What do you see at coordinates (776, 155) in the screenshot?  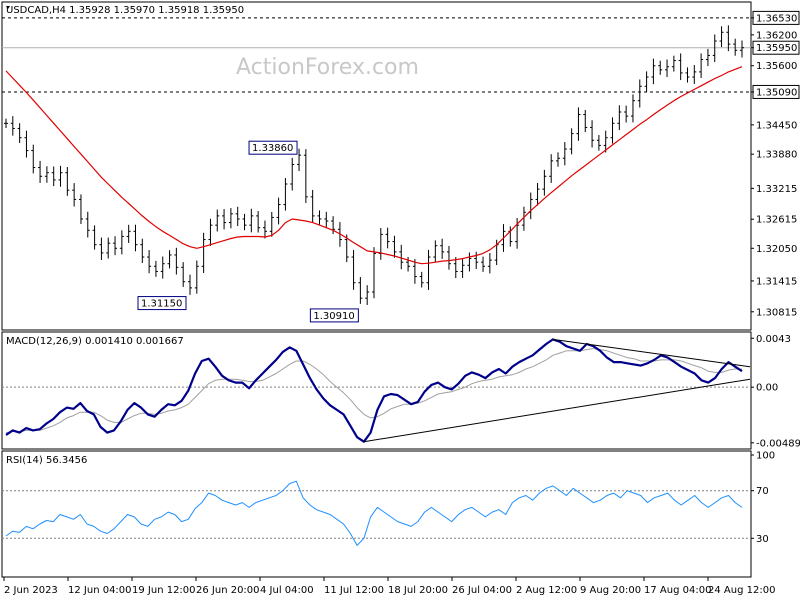 I see `price-tick-6: 1.33880` at bounding box center [776, 155].